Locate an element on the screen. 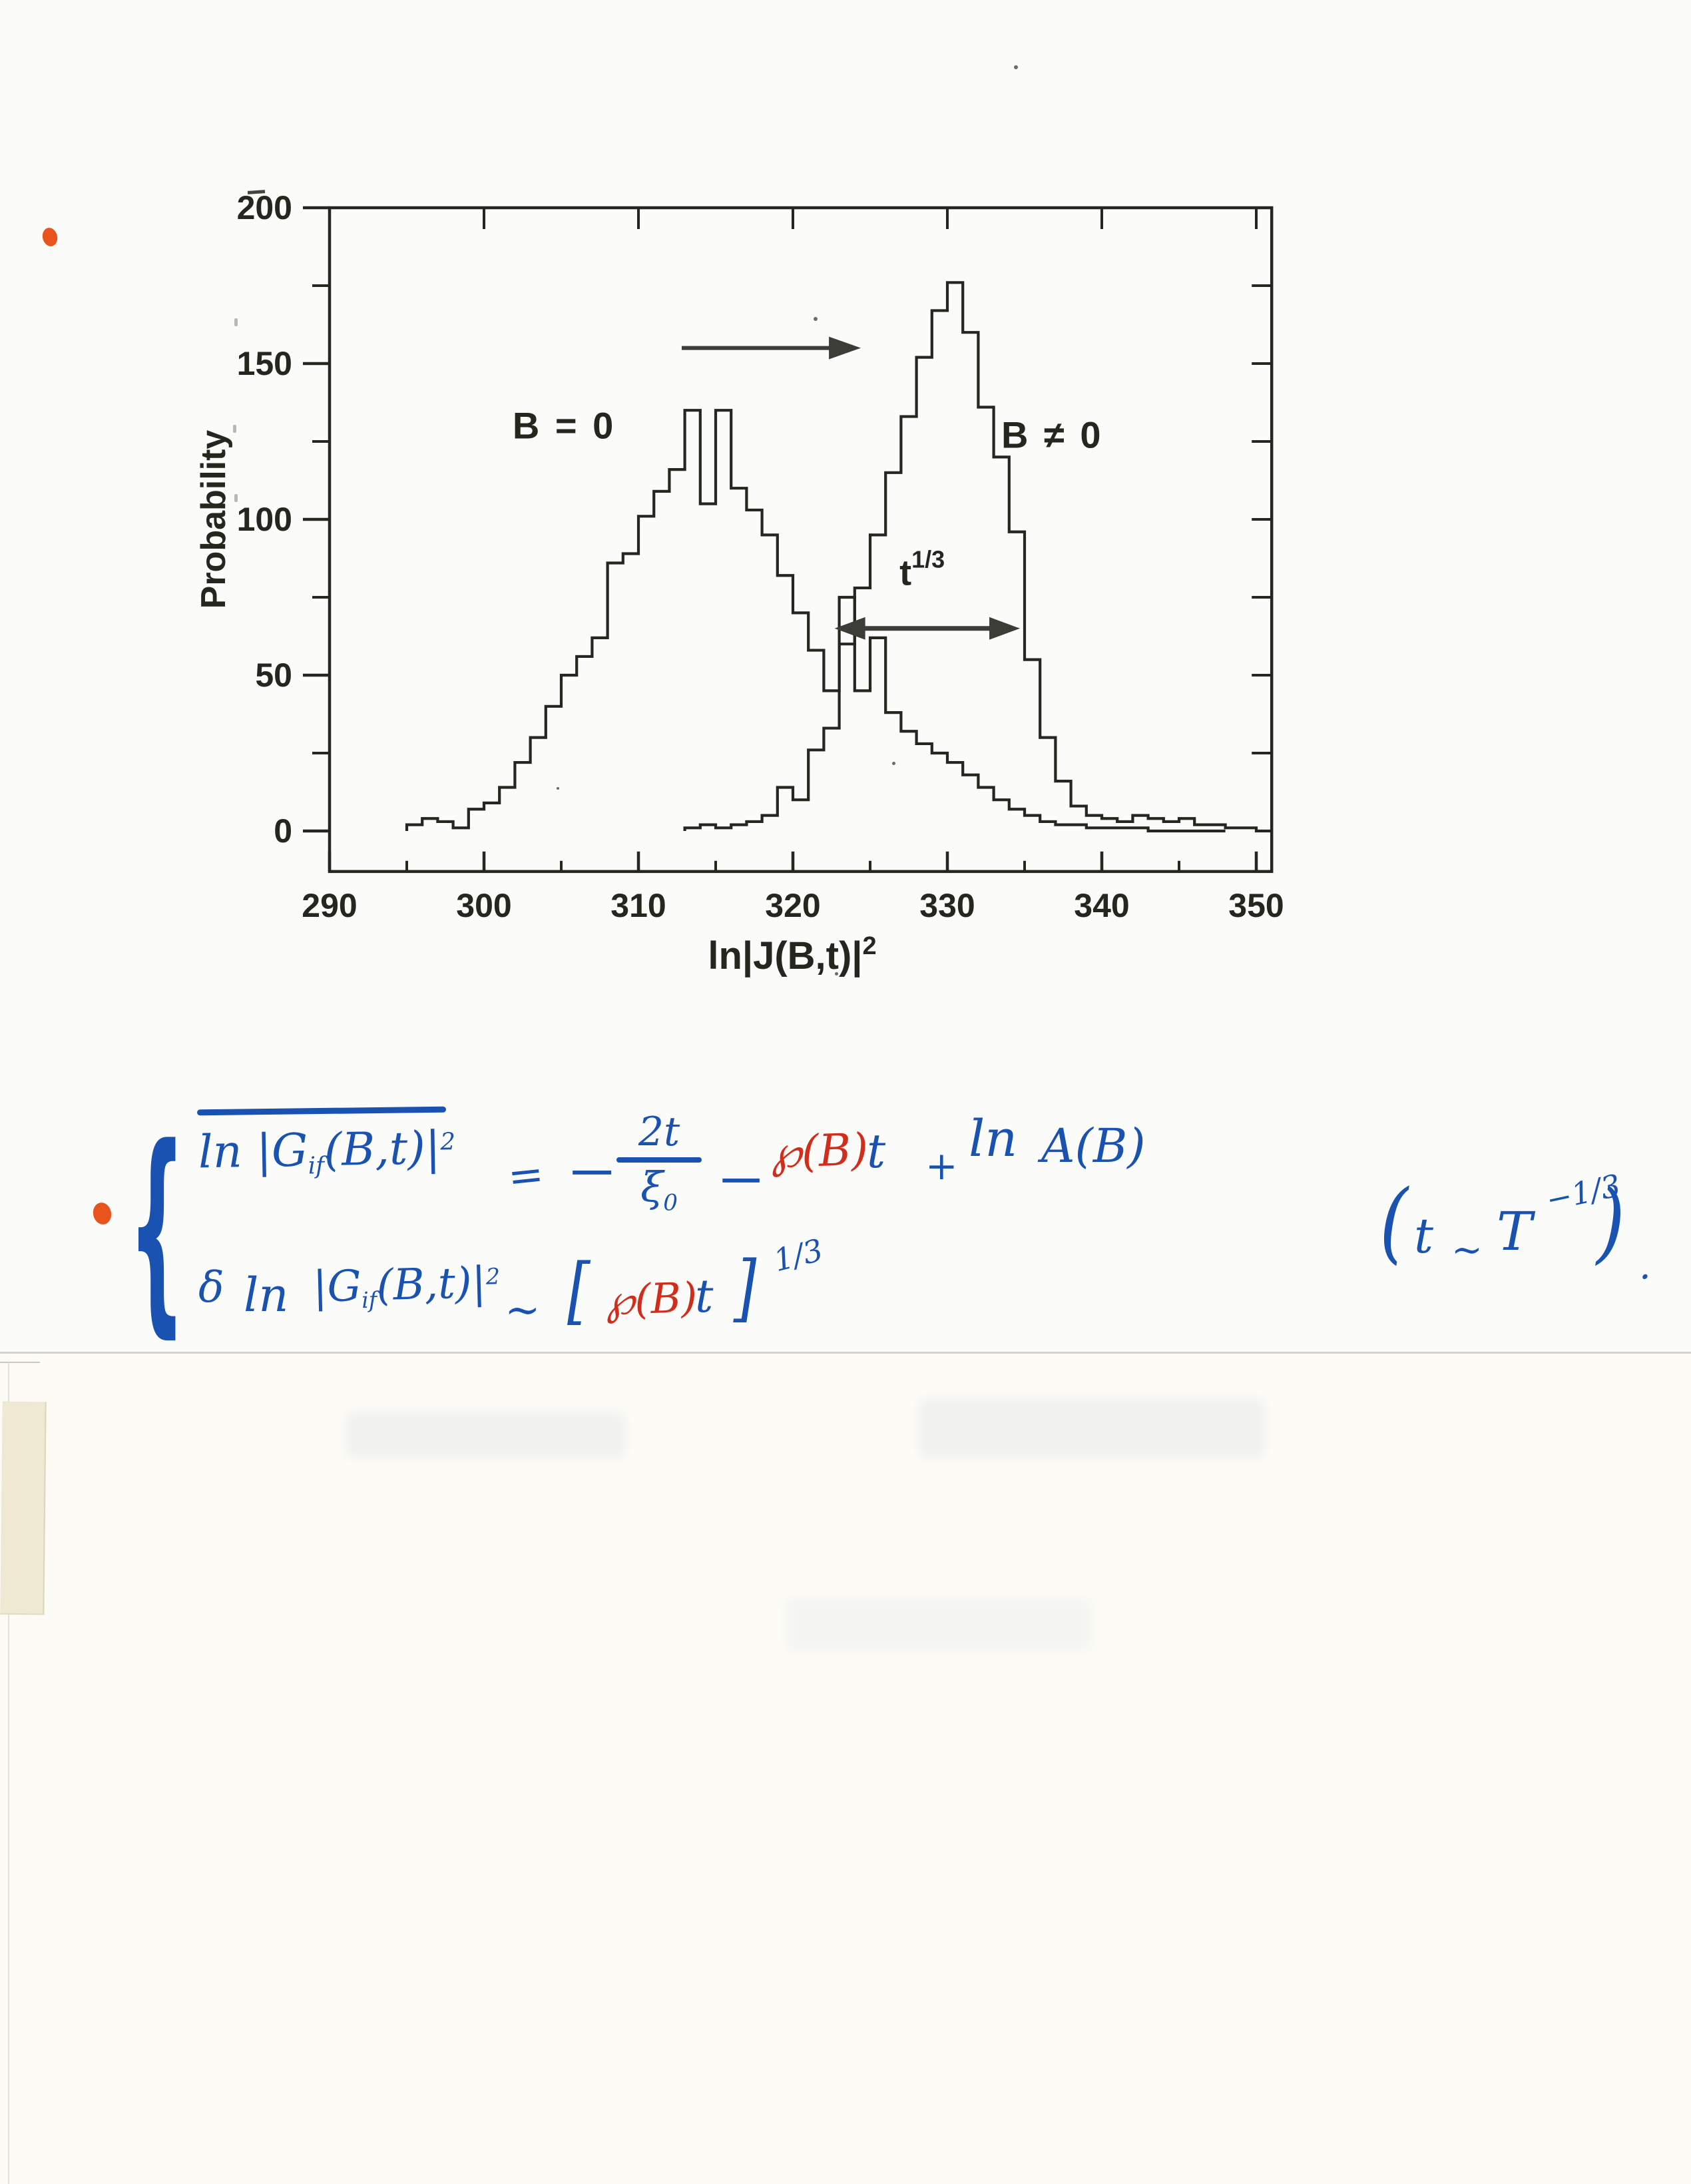  width-arrow-head-right is located at coordinates (1005, 628).